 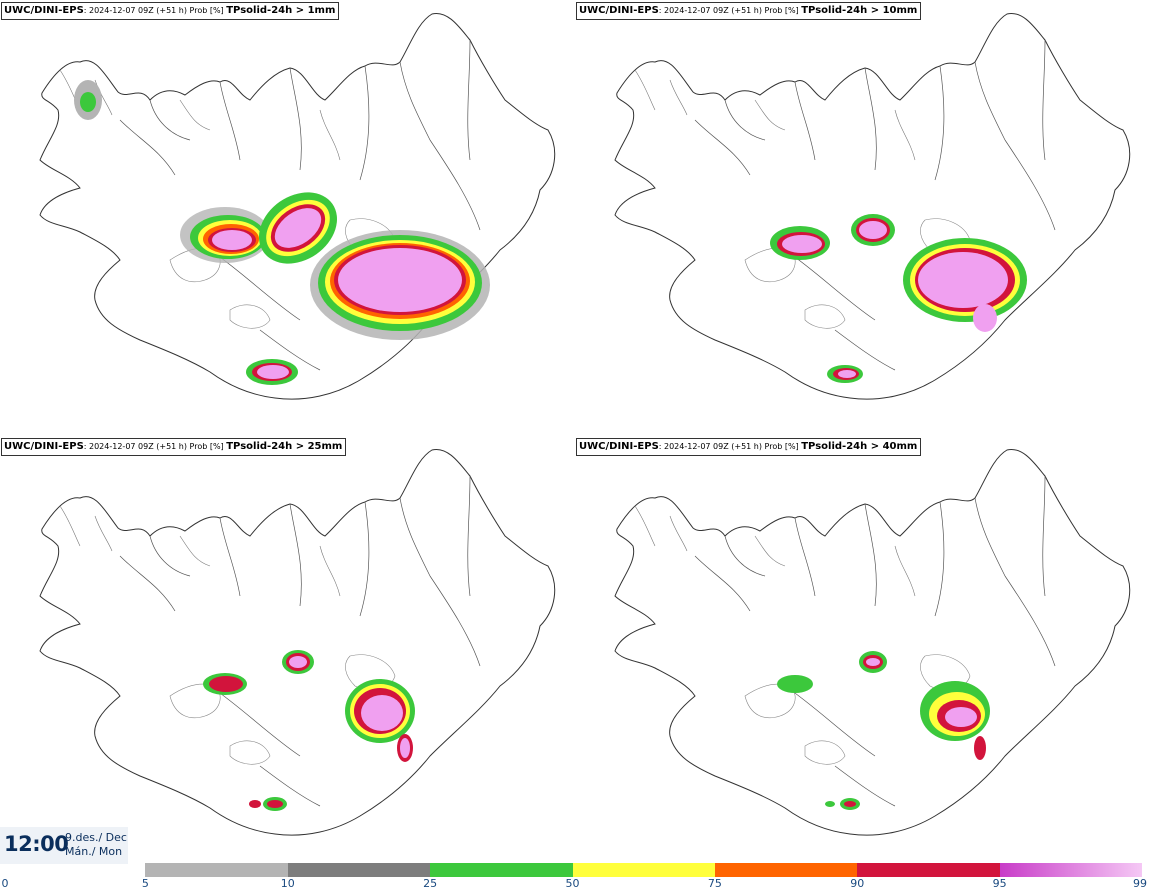 I want to click on legend-tick-label: 95, so click(x=999, y=883).